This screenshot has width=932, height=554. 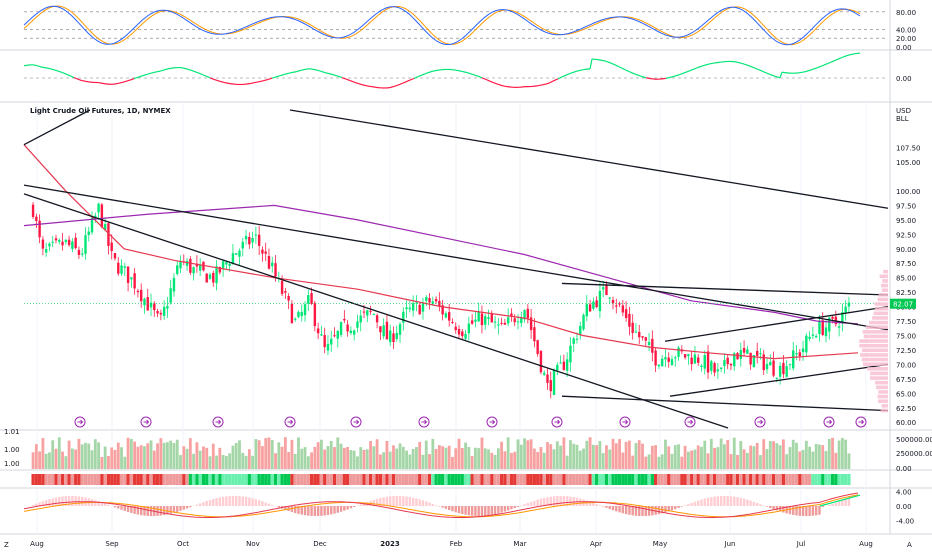 What do you see at coordinates (906, 322) in the screenshot?
I see `price-tick-label: 77.50` at bounding box center [906, 322].